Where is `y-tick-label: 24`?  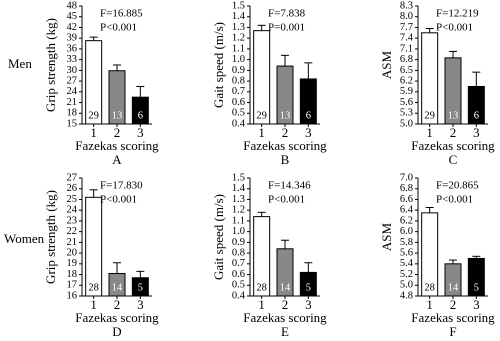
y-tick-label: 24 is located at coordinates (72, 91).